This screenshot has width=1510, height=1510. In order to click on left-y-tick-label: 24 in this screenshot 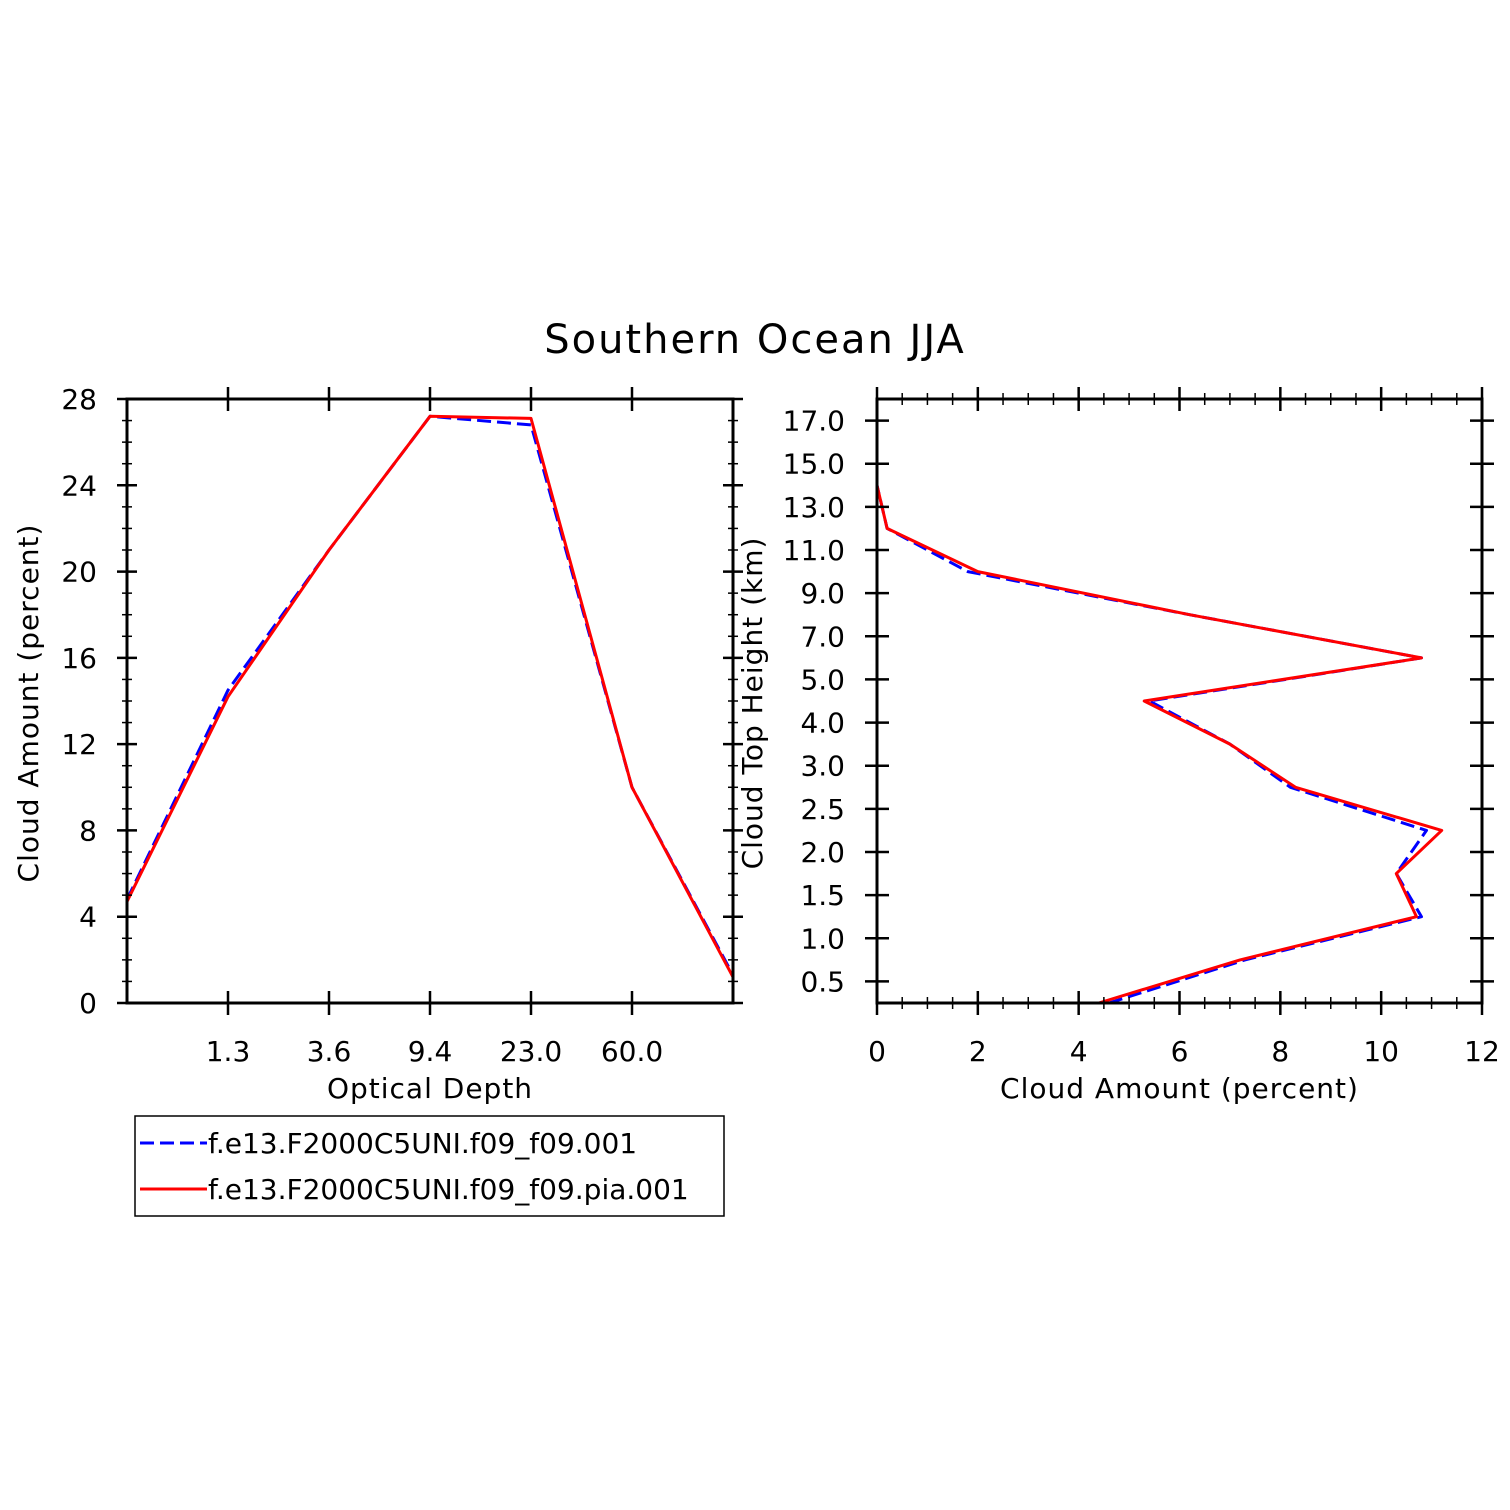, I will do `click(79, 485)`.